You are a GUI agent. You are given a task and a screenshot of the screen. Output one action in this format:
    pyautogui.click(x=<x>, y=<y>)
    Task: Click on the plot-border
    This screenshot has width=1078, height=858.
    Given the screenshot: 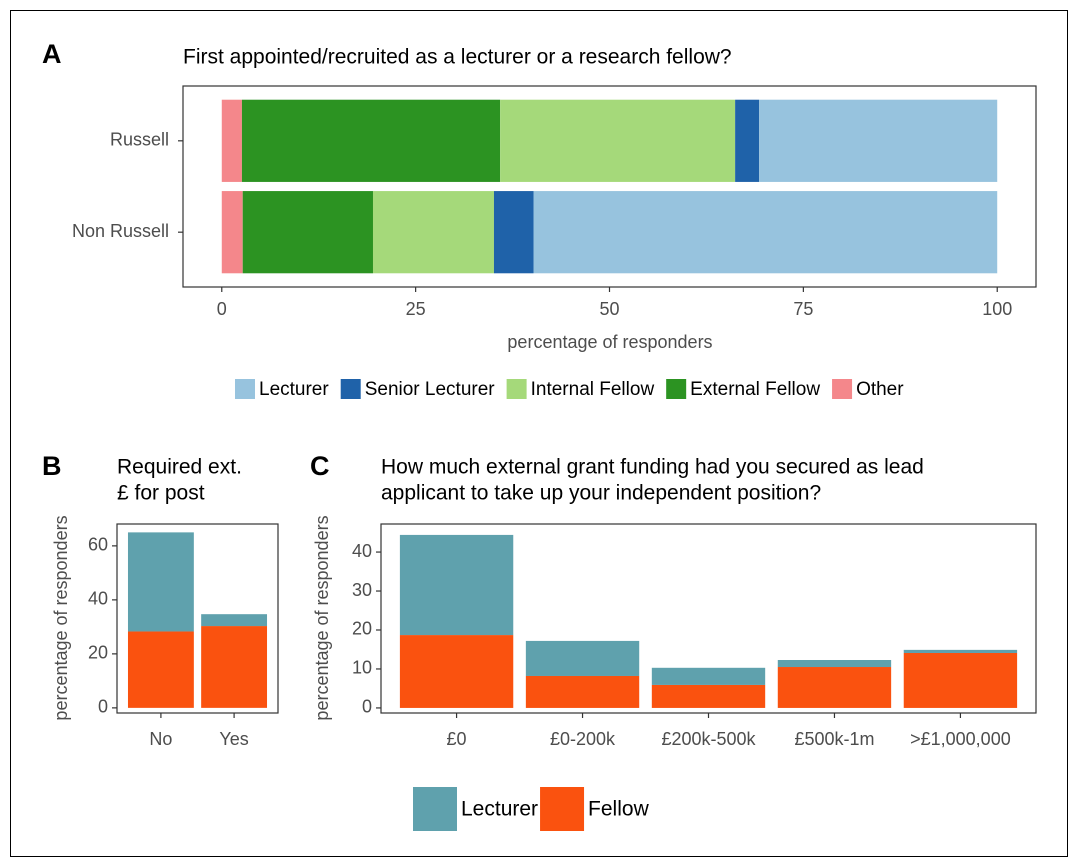 What is the action you would take?
    pyautogui.click(x=197, y=618)
    